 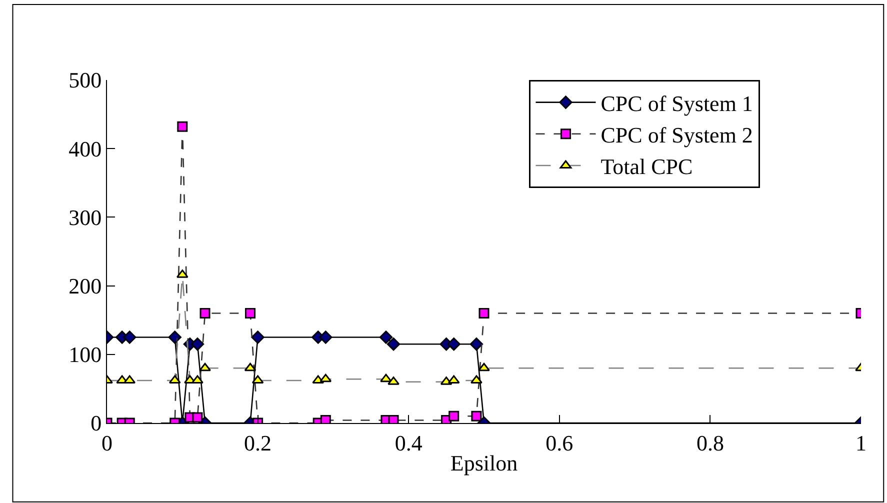 What do you see at coordinates (408, 443) in the screenshot?
I see `x-tick-label: 0.4` at bounding box center [408, 443].